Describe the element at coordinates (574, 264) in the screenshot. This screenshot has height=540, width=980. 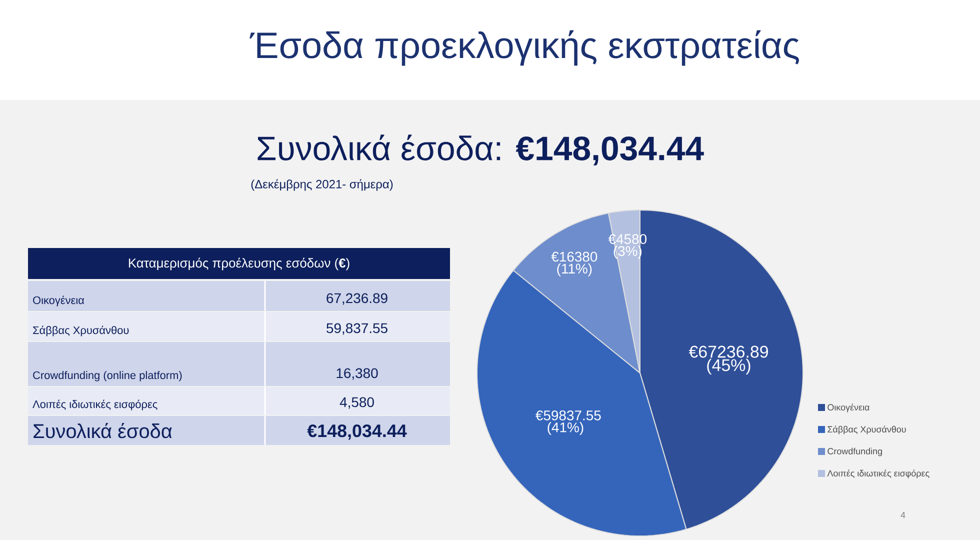
I see `data-label: €16380 (11%)` at that location.